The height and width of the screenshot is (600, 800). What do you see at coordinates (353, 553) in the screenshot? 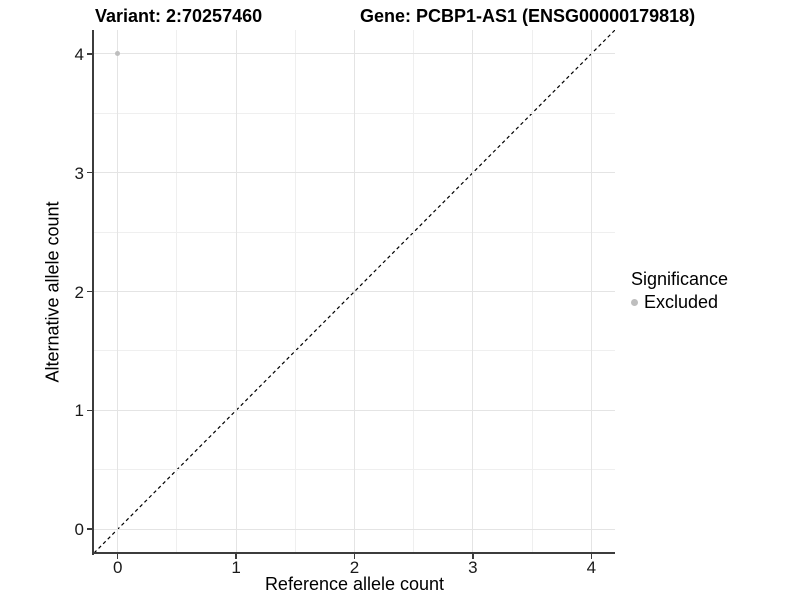
I see `x-axis-line` at bounding box center [353, 553].